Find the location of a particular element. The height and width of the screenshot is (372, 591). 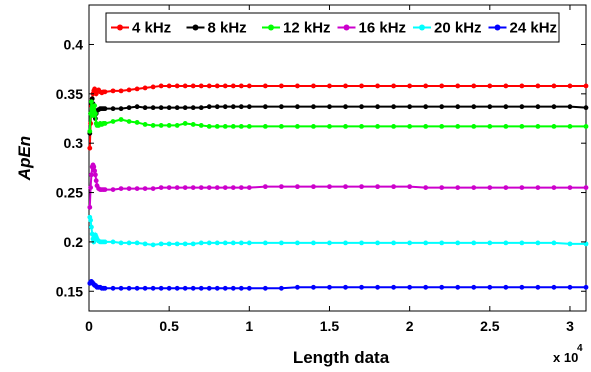

y-tick-label: 0.4 is located at coordinates (74, 44).